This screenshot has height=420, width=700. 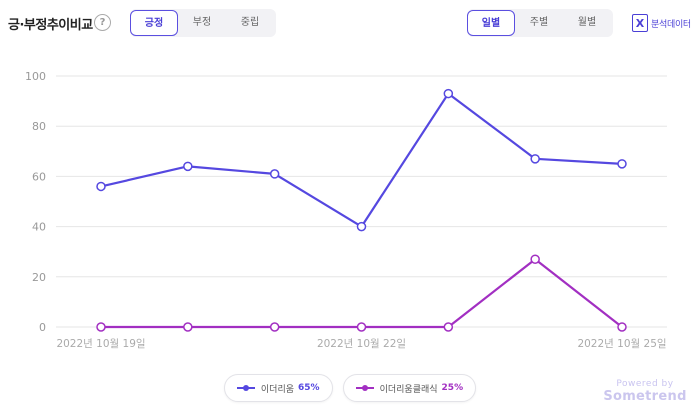 I want to click on tab-neutral: 중립, so click(x=250, y=22).